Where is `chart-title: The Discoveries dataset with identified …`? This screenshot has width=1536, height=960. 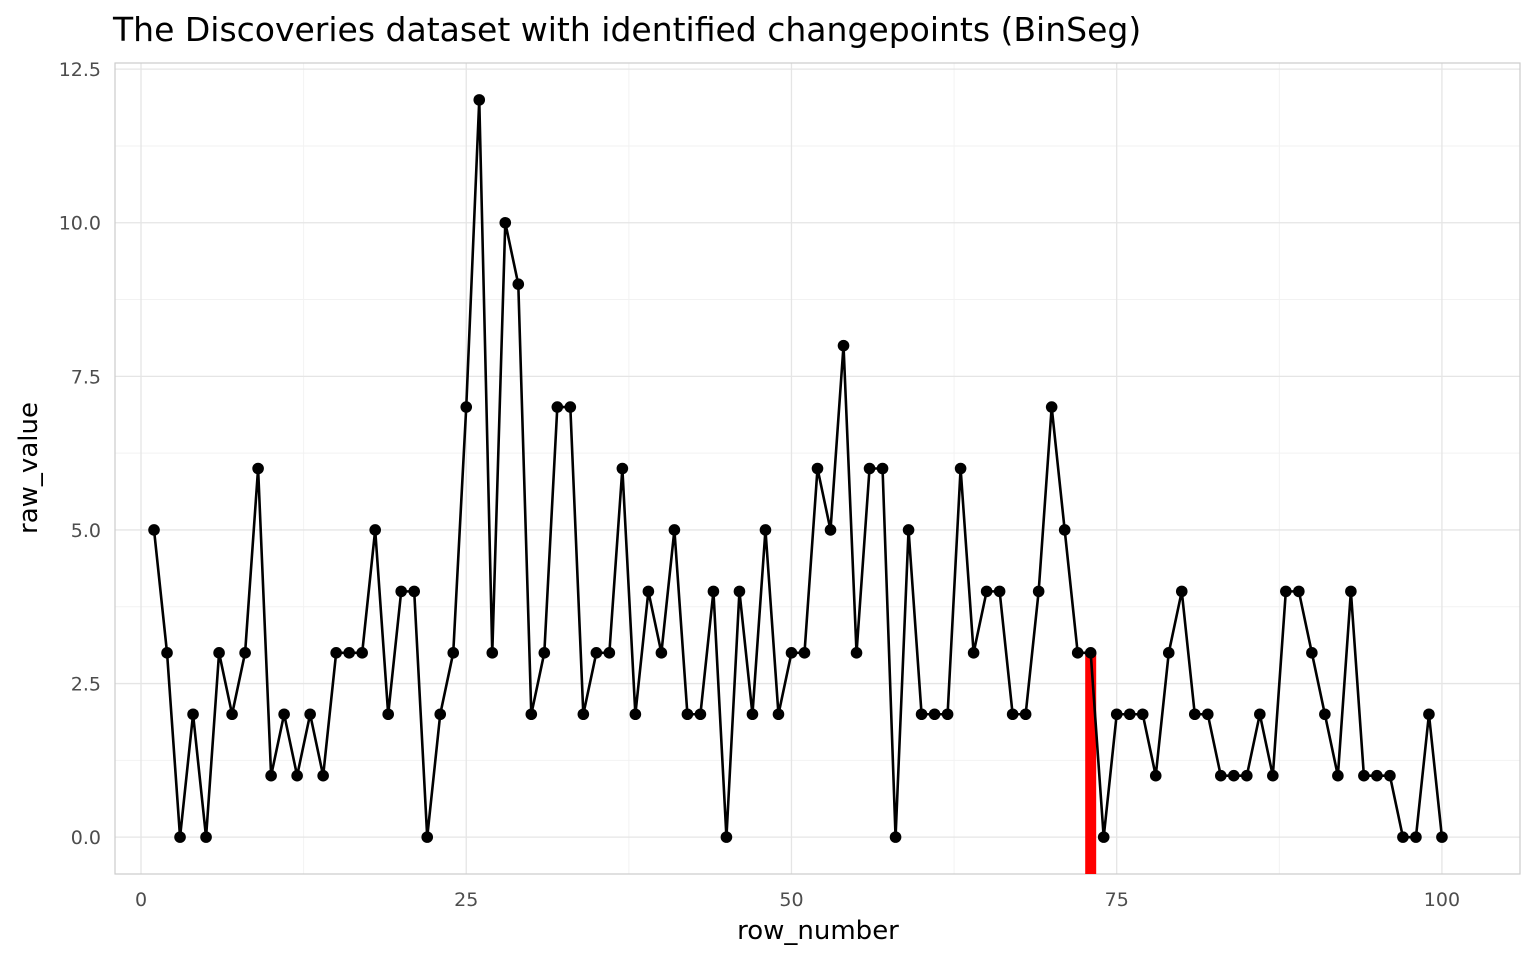
chart-title: The Discoveries dataset with identified … is located at coordinates (626, 29).